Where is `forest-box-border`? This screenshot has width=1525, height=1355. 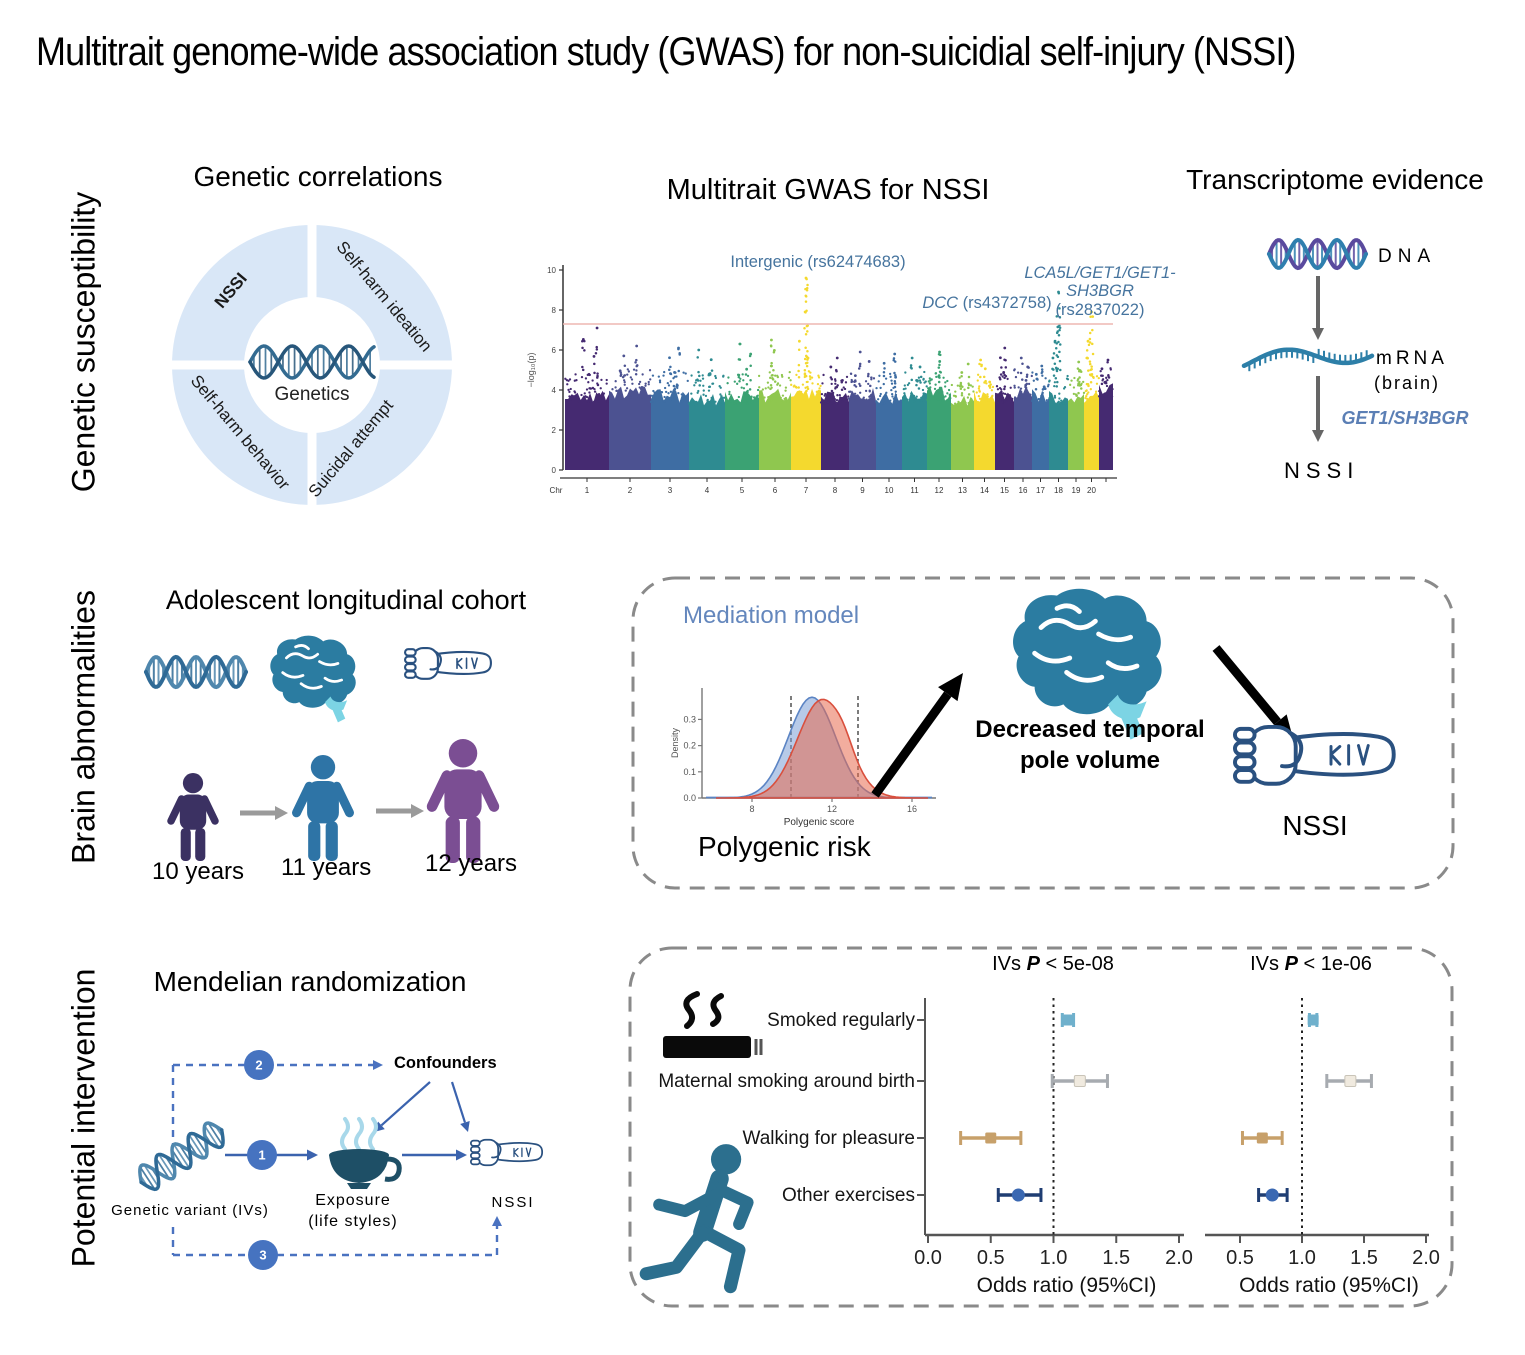
forest-box-border is located at coordinates (1041, 1127).